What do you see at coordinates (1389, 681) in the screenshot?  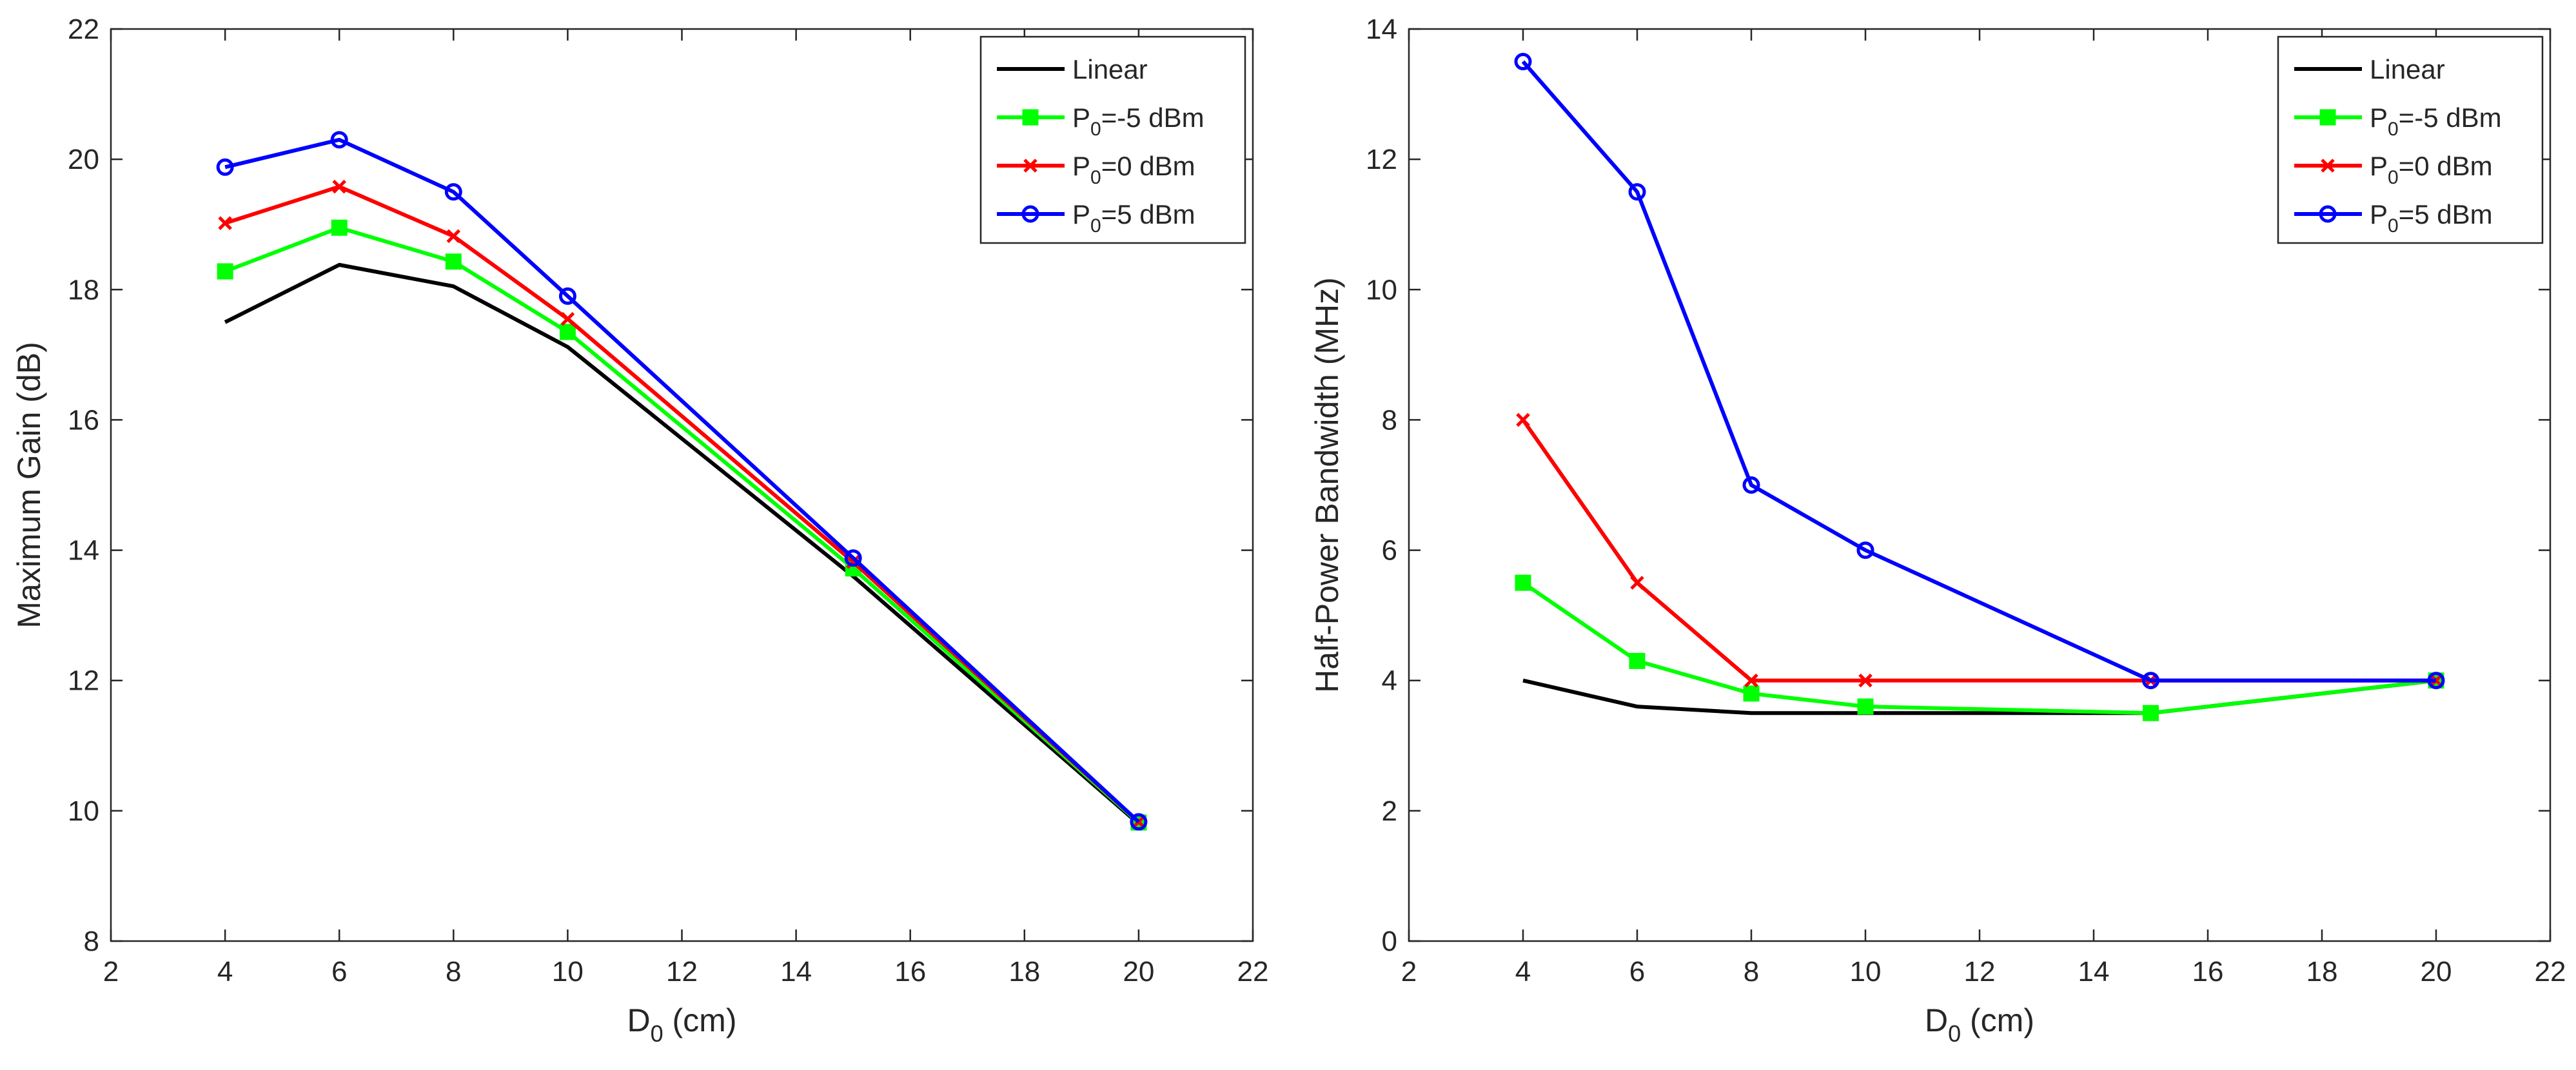 I see `y-tick-label: 4` at bounding box center [1389, 681].